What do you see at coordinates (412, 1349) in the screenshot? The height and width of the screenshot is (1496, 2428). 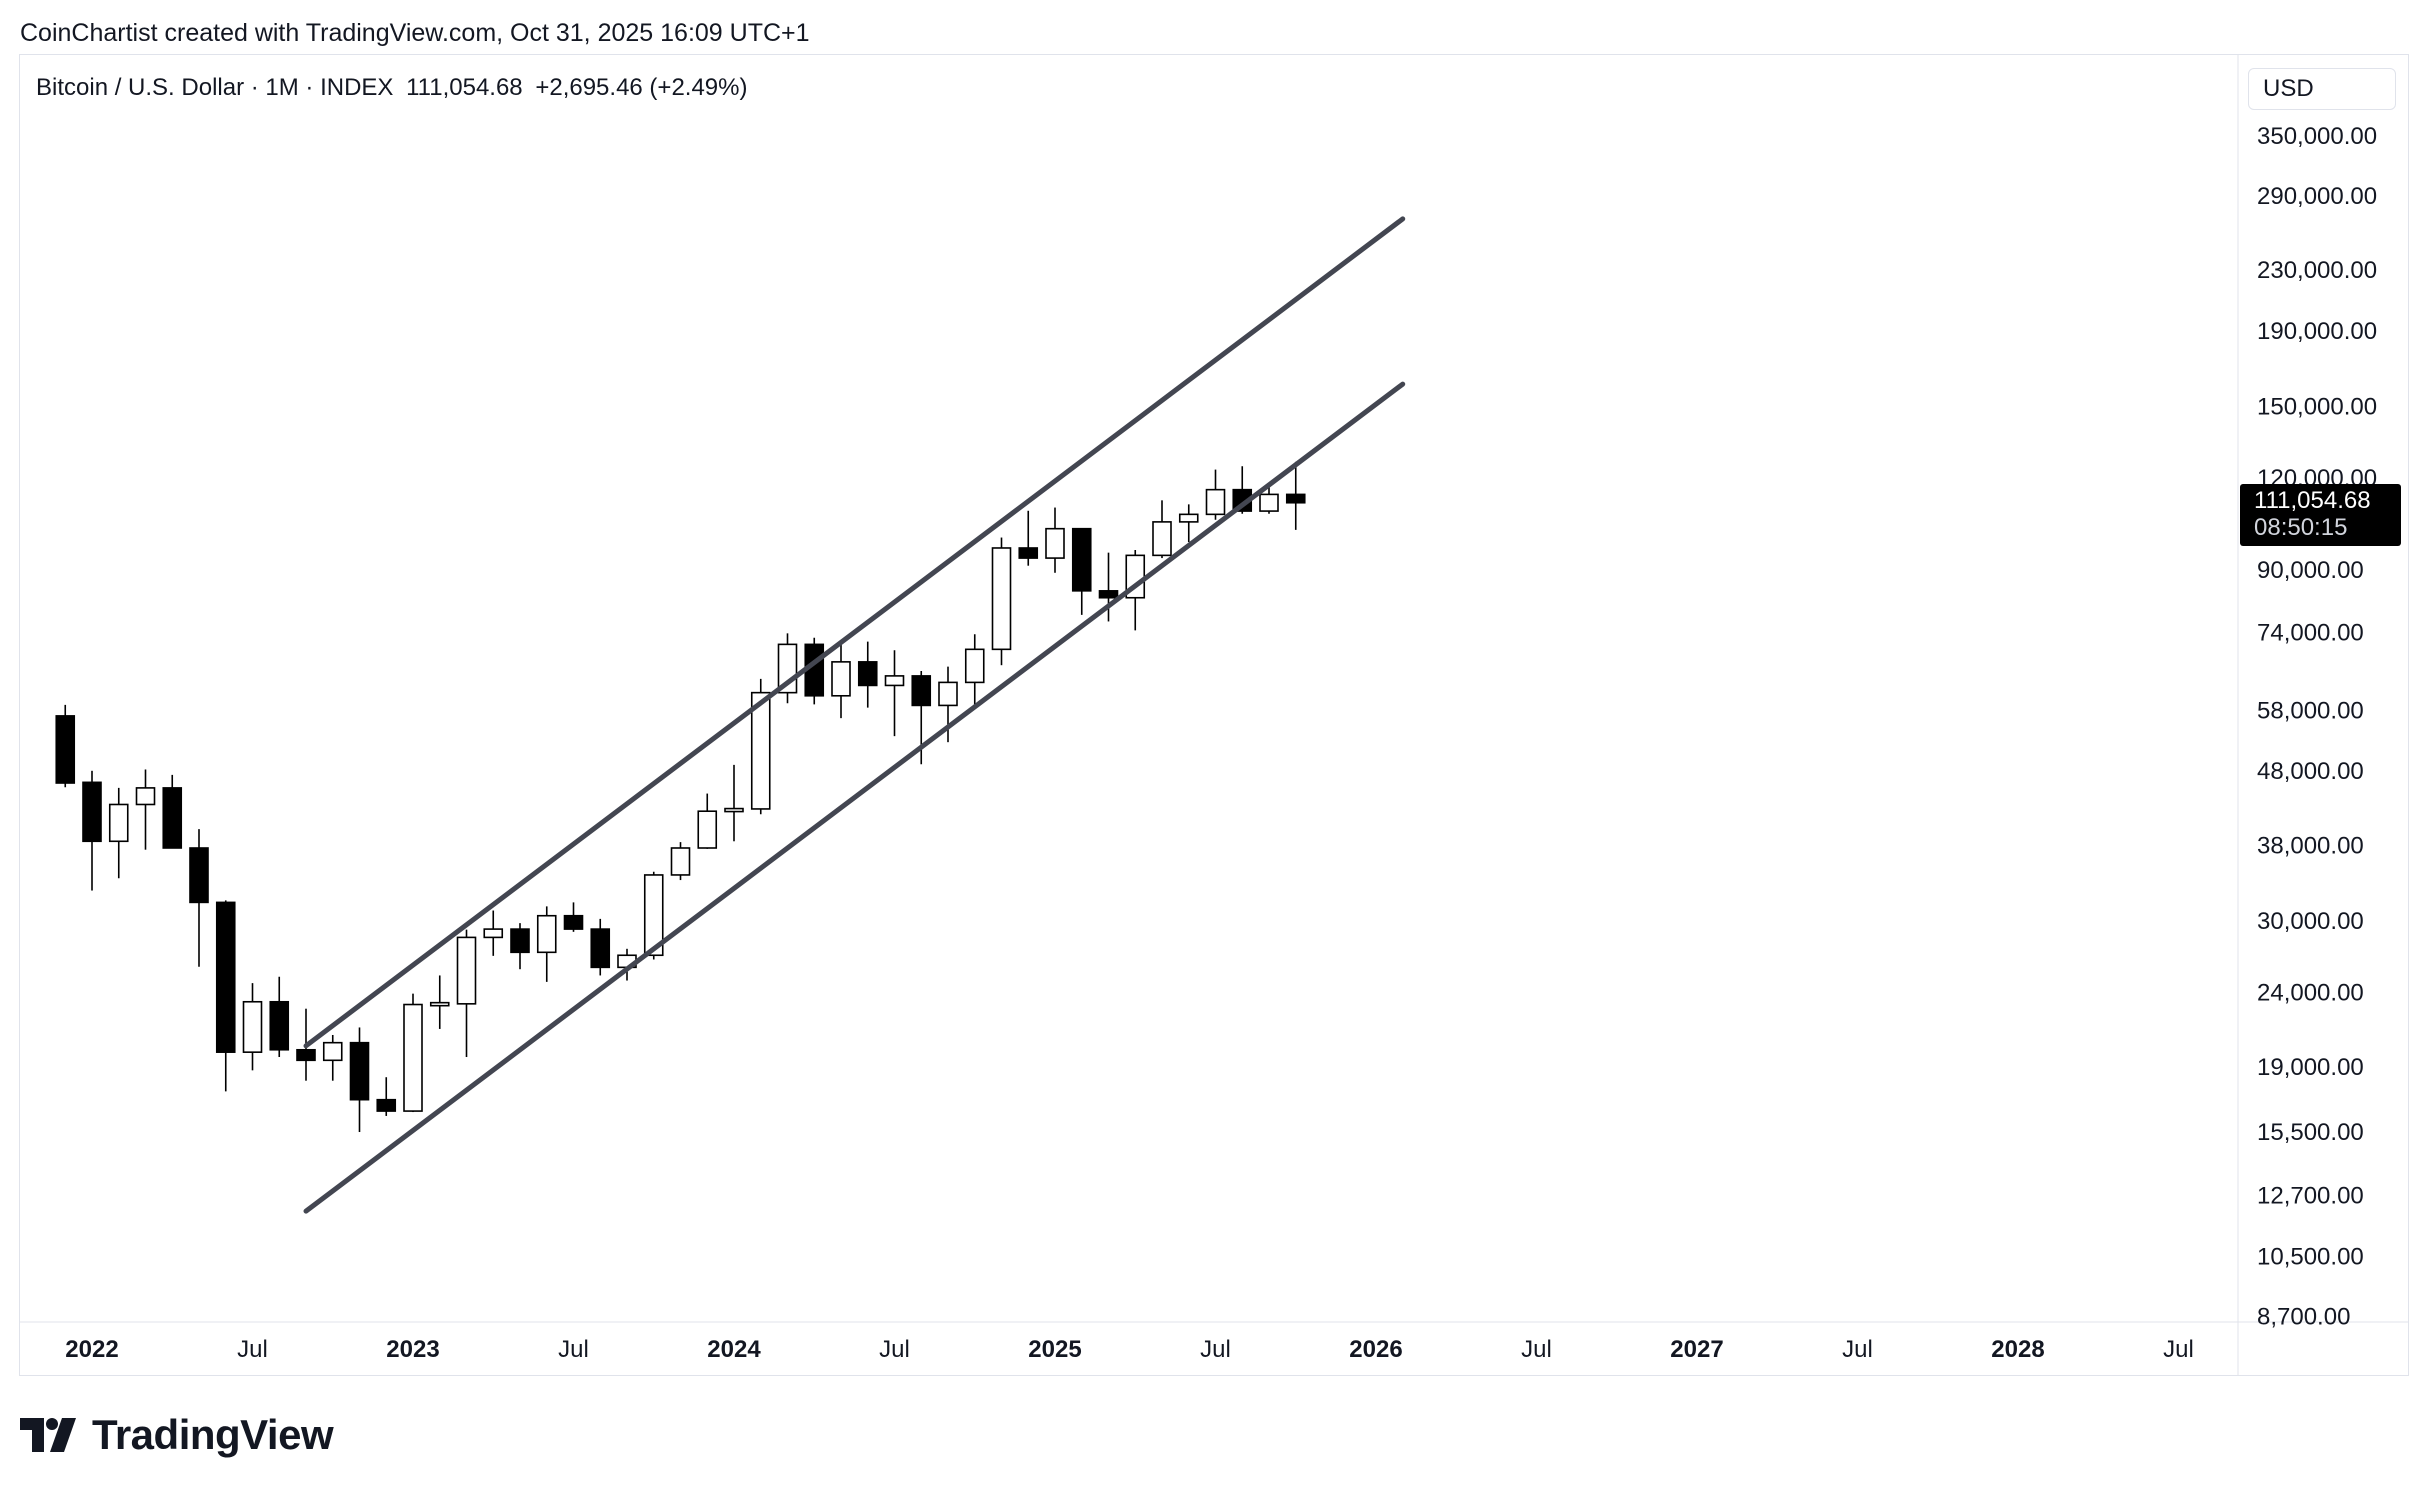 I see `time-tick-label: 2023` at bounding box center [412, 1349].